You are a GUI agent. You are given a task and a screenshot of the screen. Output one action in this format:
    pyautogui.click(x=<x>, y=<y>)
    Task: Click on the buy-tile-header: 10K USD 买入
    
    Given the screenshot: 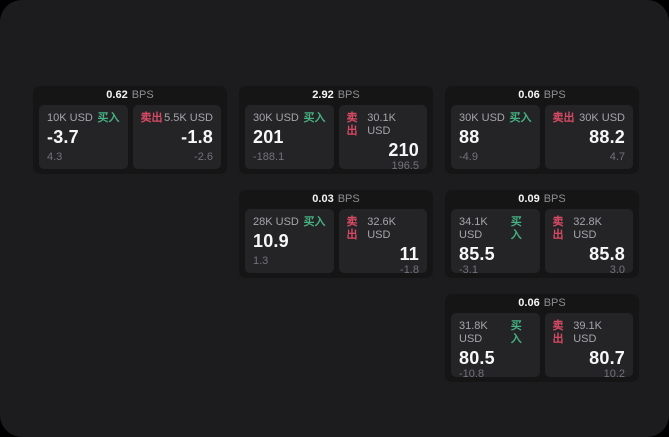 What is the action you would take?
    pyautogui.click(x=83, y=118)
    